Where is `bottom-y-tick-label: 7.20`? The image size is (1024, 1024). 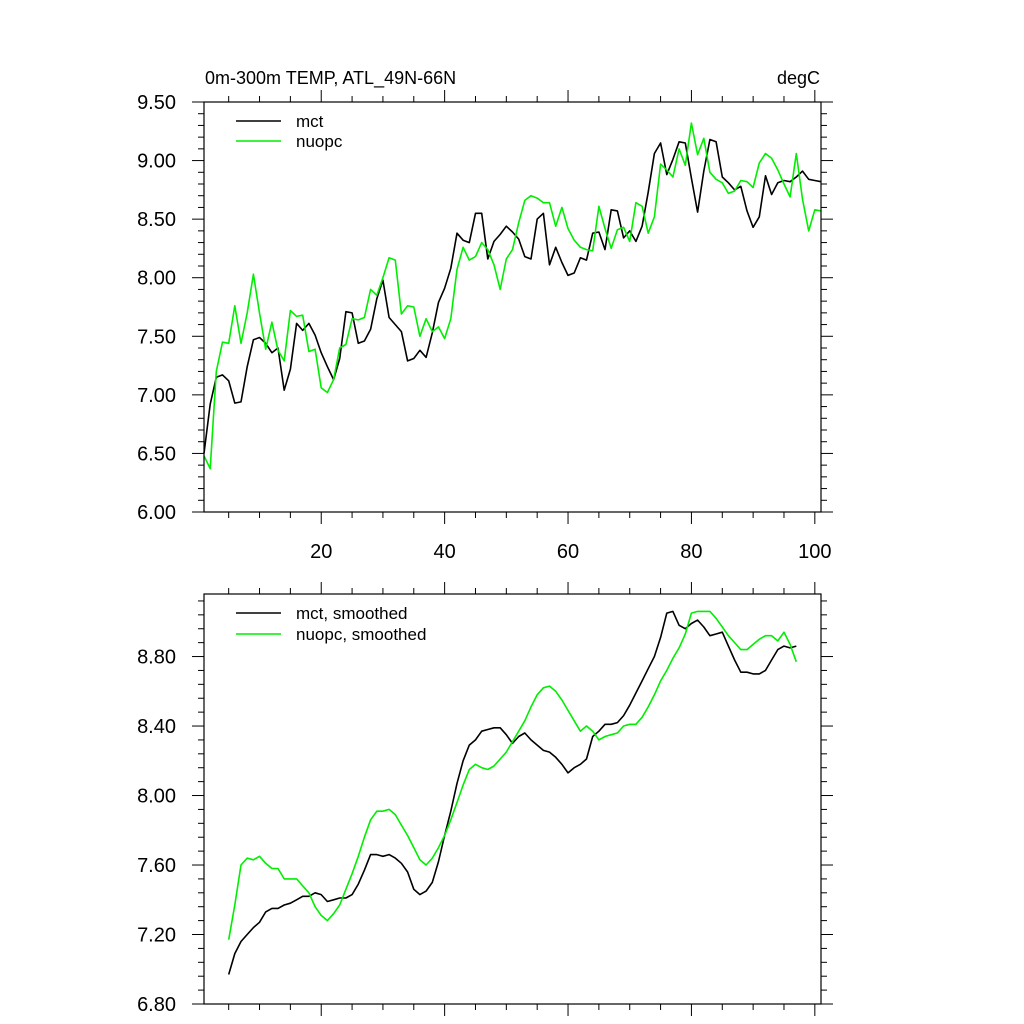 bottom-y-tick-label: 7.20 is located at coordinates (156, 936).